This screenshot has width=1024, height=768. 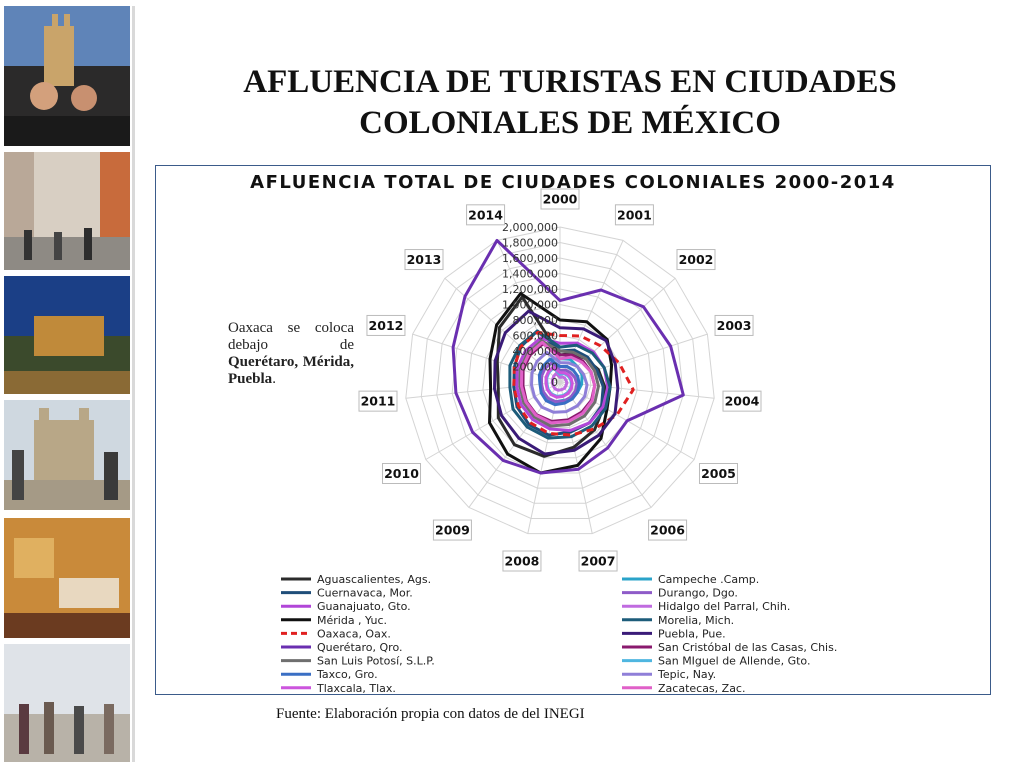 What do you see at coordinates (291, 336) in the screenshot?
I see `note-text: Oaxaca se coloca debajo de` at bounding box center [291, 336].